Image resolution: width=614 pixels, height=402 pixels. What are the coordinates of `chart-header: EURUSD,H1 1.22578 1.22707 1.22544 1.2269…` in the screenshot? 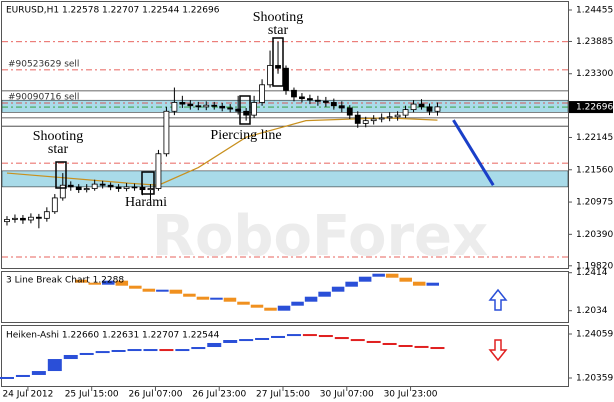 It's located at (113, 11).